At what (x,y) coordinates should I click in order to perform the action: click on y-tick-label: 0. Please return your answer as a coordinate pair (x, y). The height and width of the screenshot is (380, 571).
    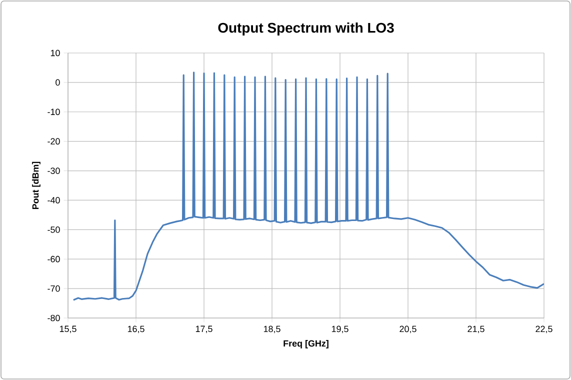
    Looking at the image, I should click on (58, 82).